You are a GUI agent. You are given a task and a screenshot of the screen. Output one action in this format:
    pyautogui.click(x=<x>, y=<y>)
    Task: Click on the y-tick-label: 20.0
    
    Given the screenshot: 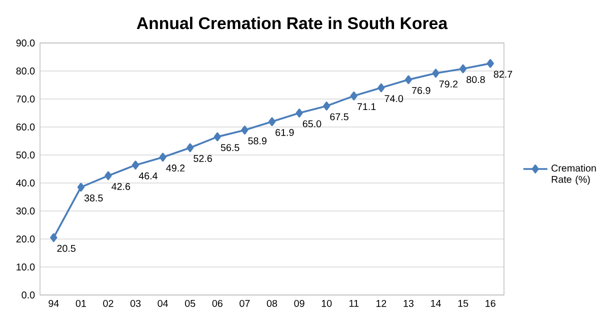 What is the action you would take?
    pyautogui.click(x=25, y=239)
    